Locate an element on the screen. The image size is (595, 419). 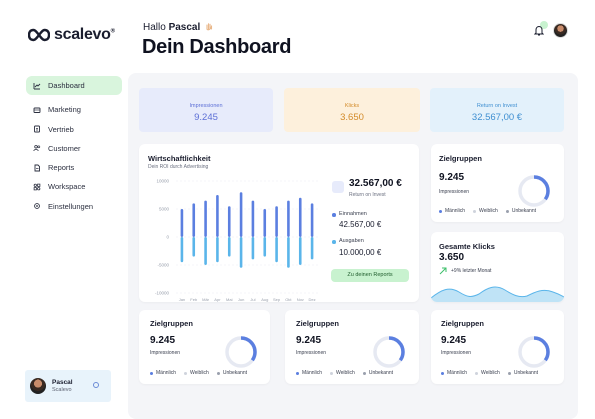
sidebar-item-label: Workspace is located at coordinates (67, 187).